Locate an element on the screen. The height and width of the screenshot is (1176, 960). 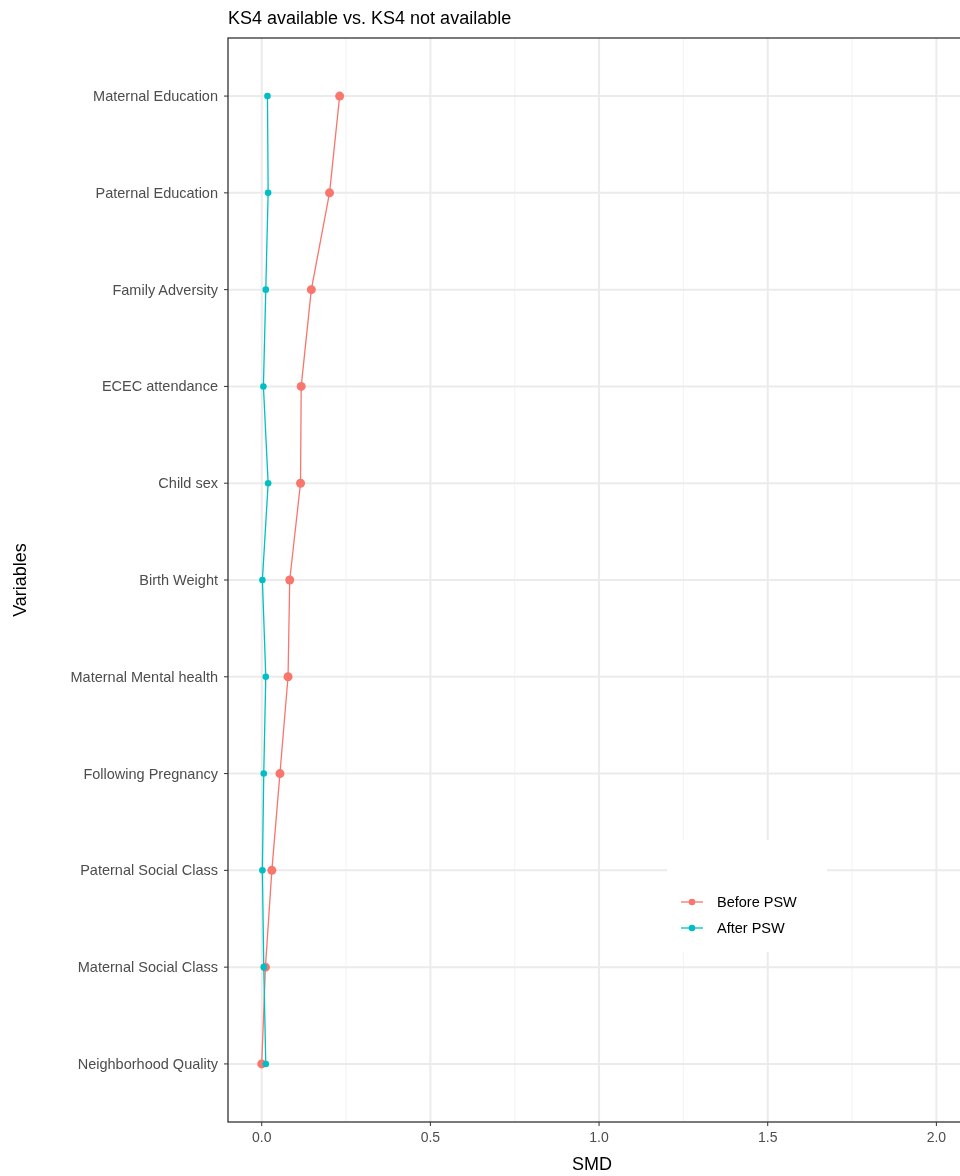
y-tick-label: Neighborhood Quality is located at coordinates (148, 1063).